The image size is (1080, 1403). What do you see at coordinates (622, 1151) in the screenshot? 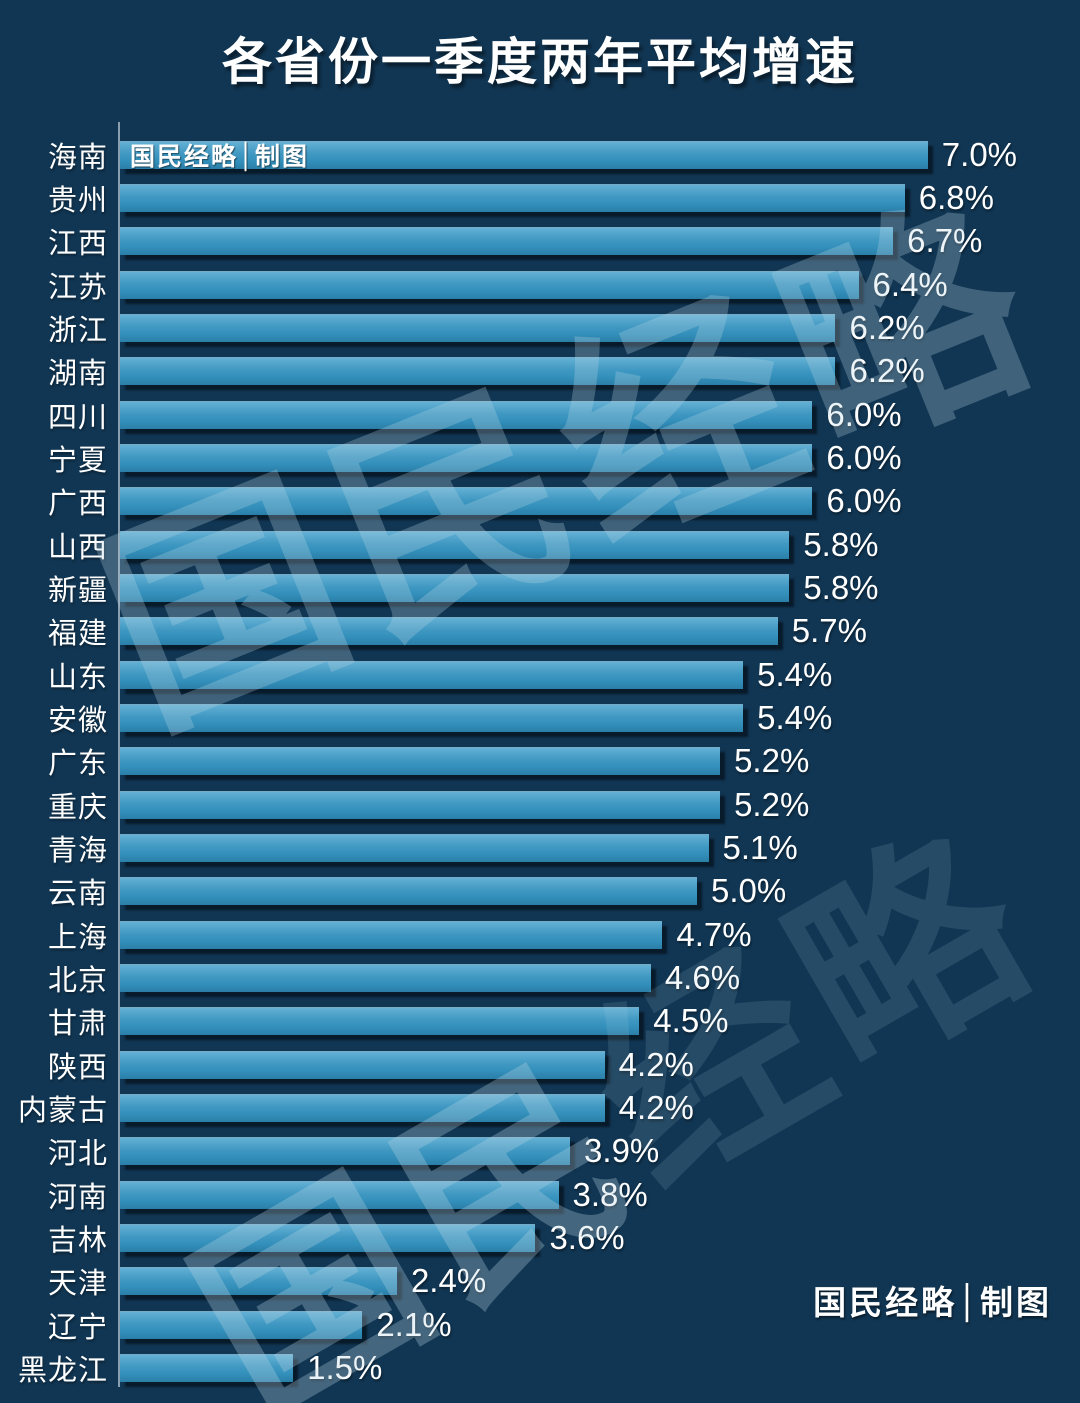
I see `value-label: 3.9%` at bounding box center [622, 1151].